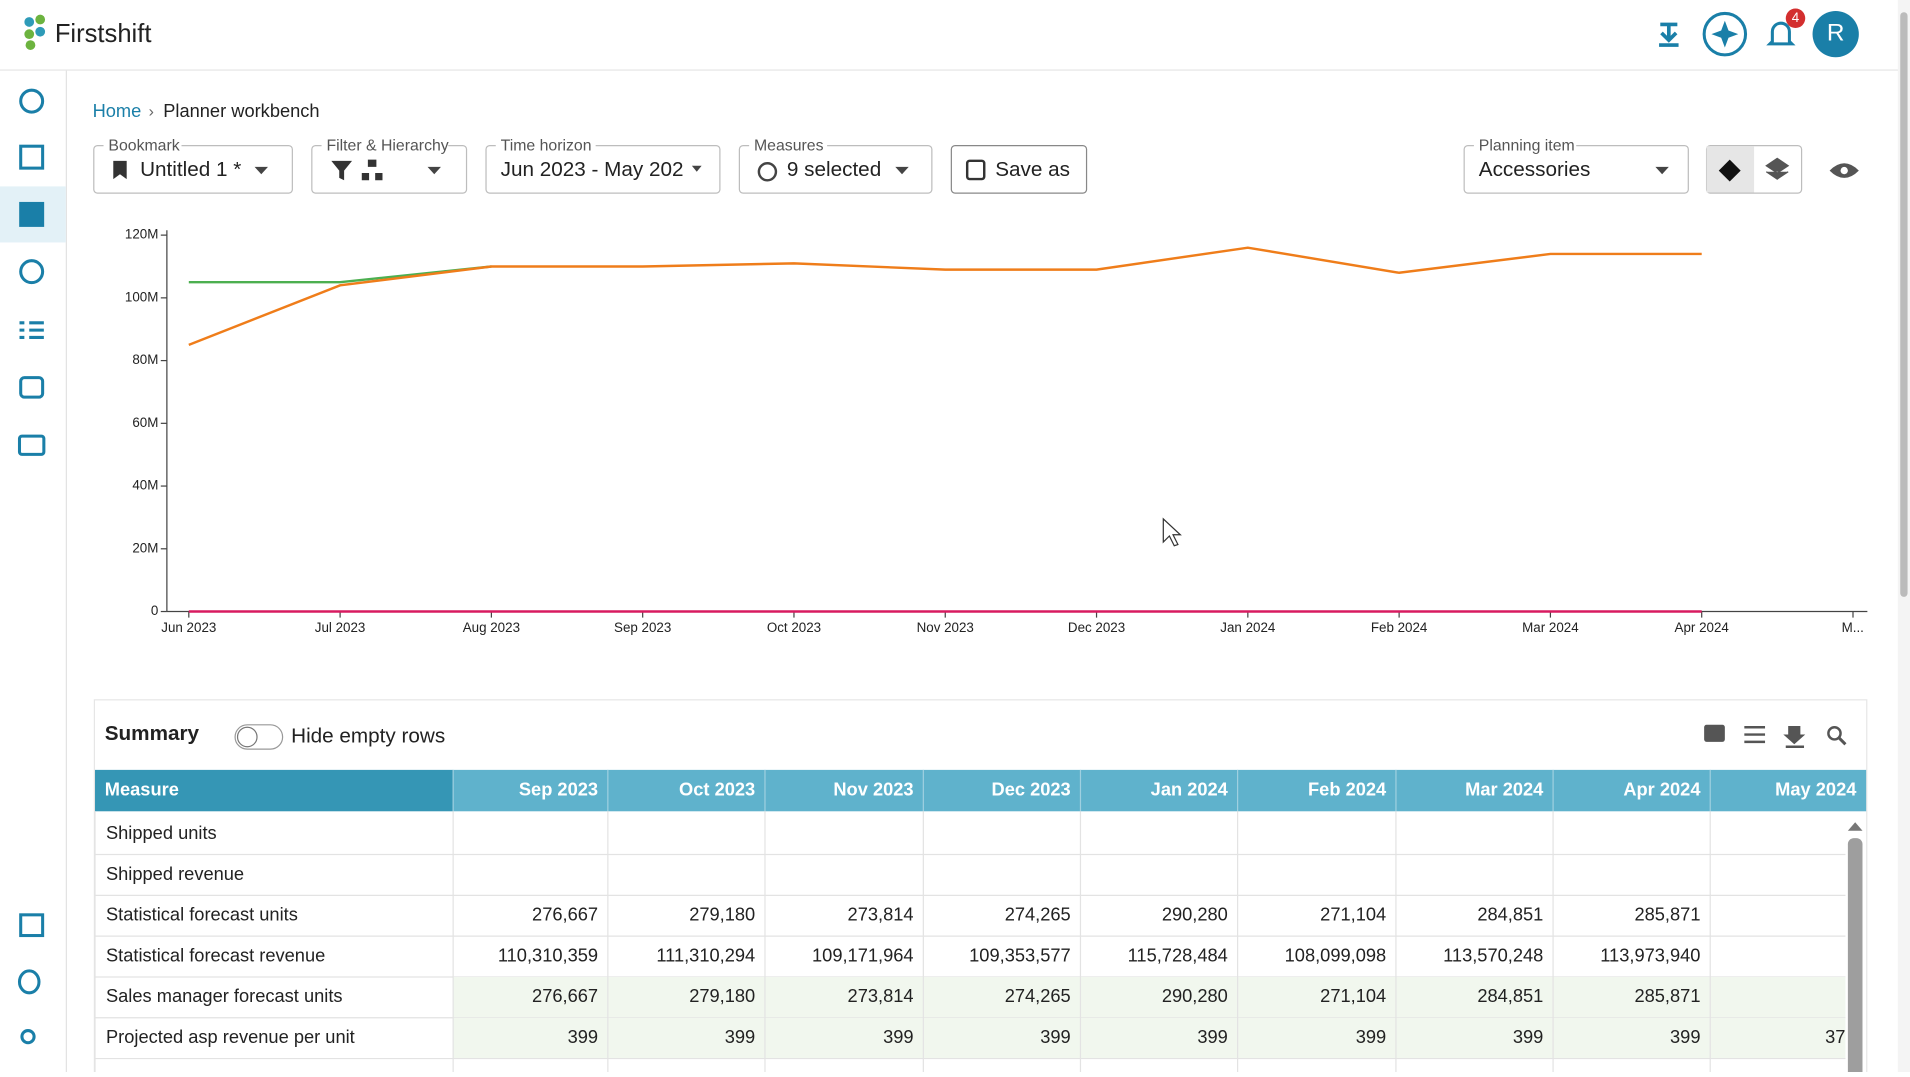 This screenshot has height=1077, width=1910. What do you see at coordinates (1844, 170) in the screenshot?
I see `eye-pupil` at bounding box center [1844, 170].